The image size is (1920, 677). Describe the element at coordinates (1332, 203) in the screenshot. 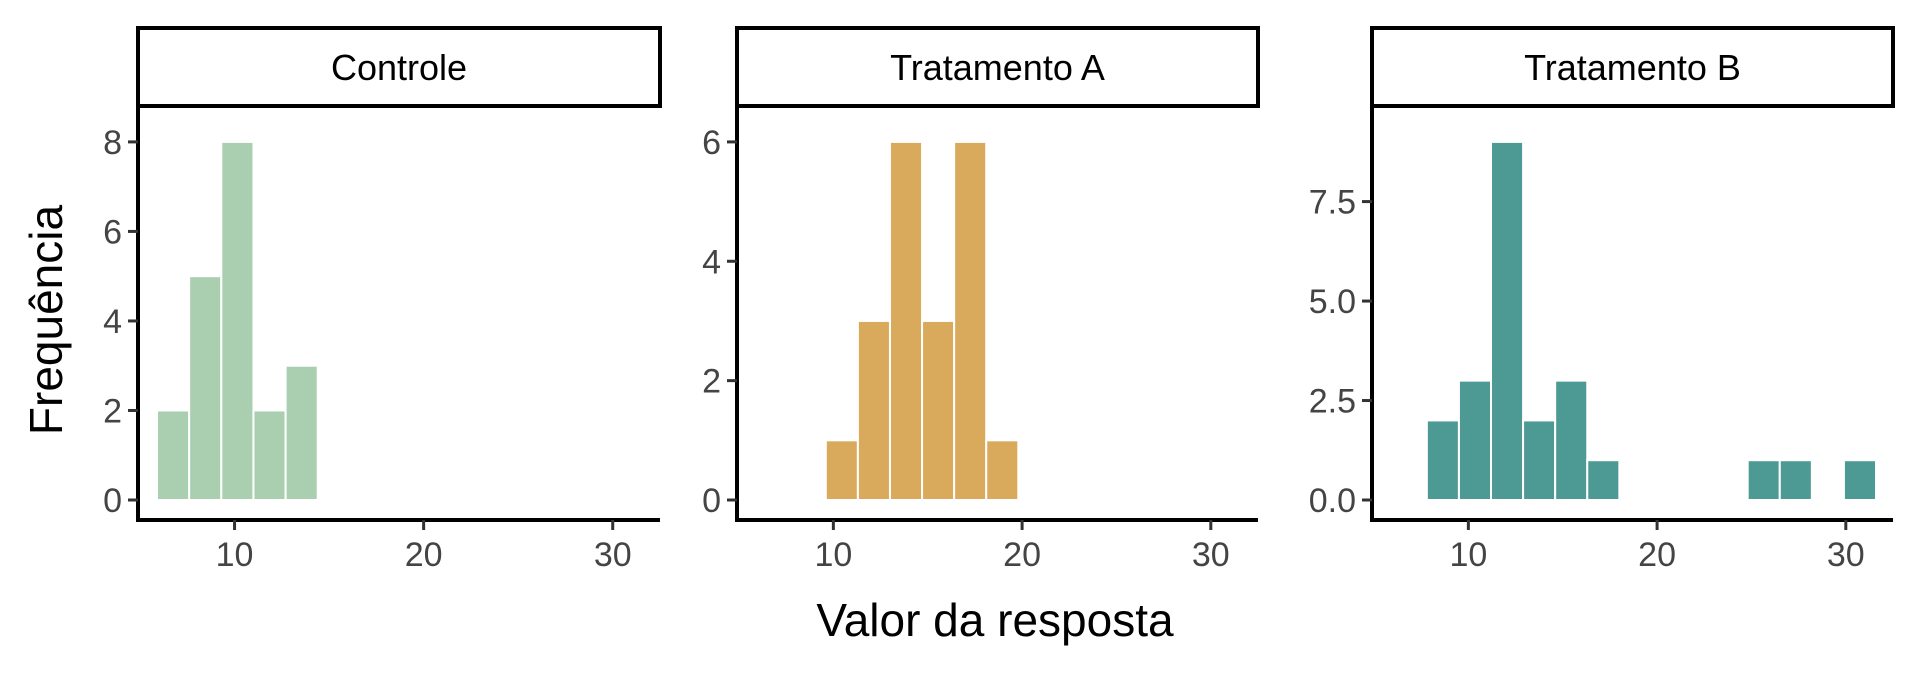

I see `y-tick-label: 7.5` at that location.